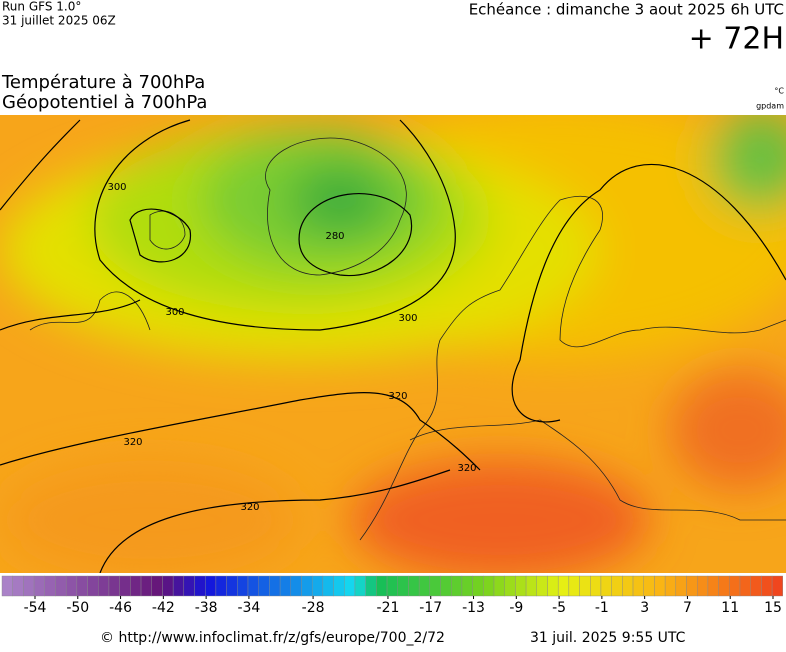 Image resolution: width=786 pixels, height=652 pixels. What do you see at coordinates (104, 102) in the screenshot?
I see `title-geopotential: Géopotentiel à 700hPa` at bounding box center [104, 102].